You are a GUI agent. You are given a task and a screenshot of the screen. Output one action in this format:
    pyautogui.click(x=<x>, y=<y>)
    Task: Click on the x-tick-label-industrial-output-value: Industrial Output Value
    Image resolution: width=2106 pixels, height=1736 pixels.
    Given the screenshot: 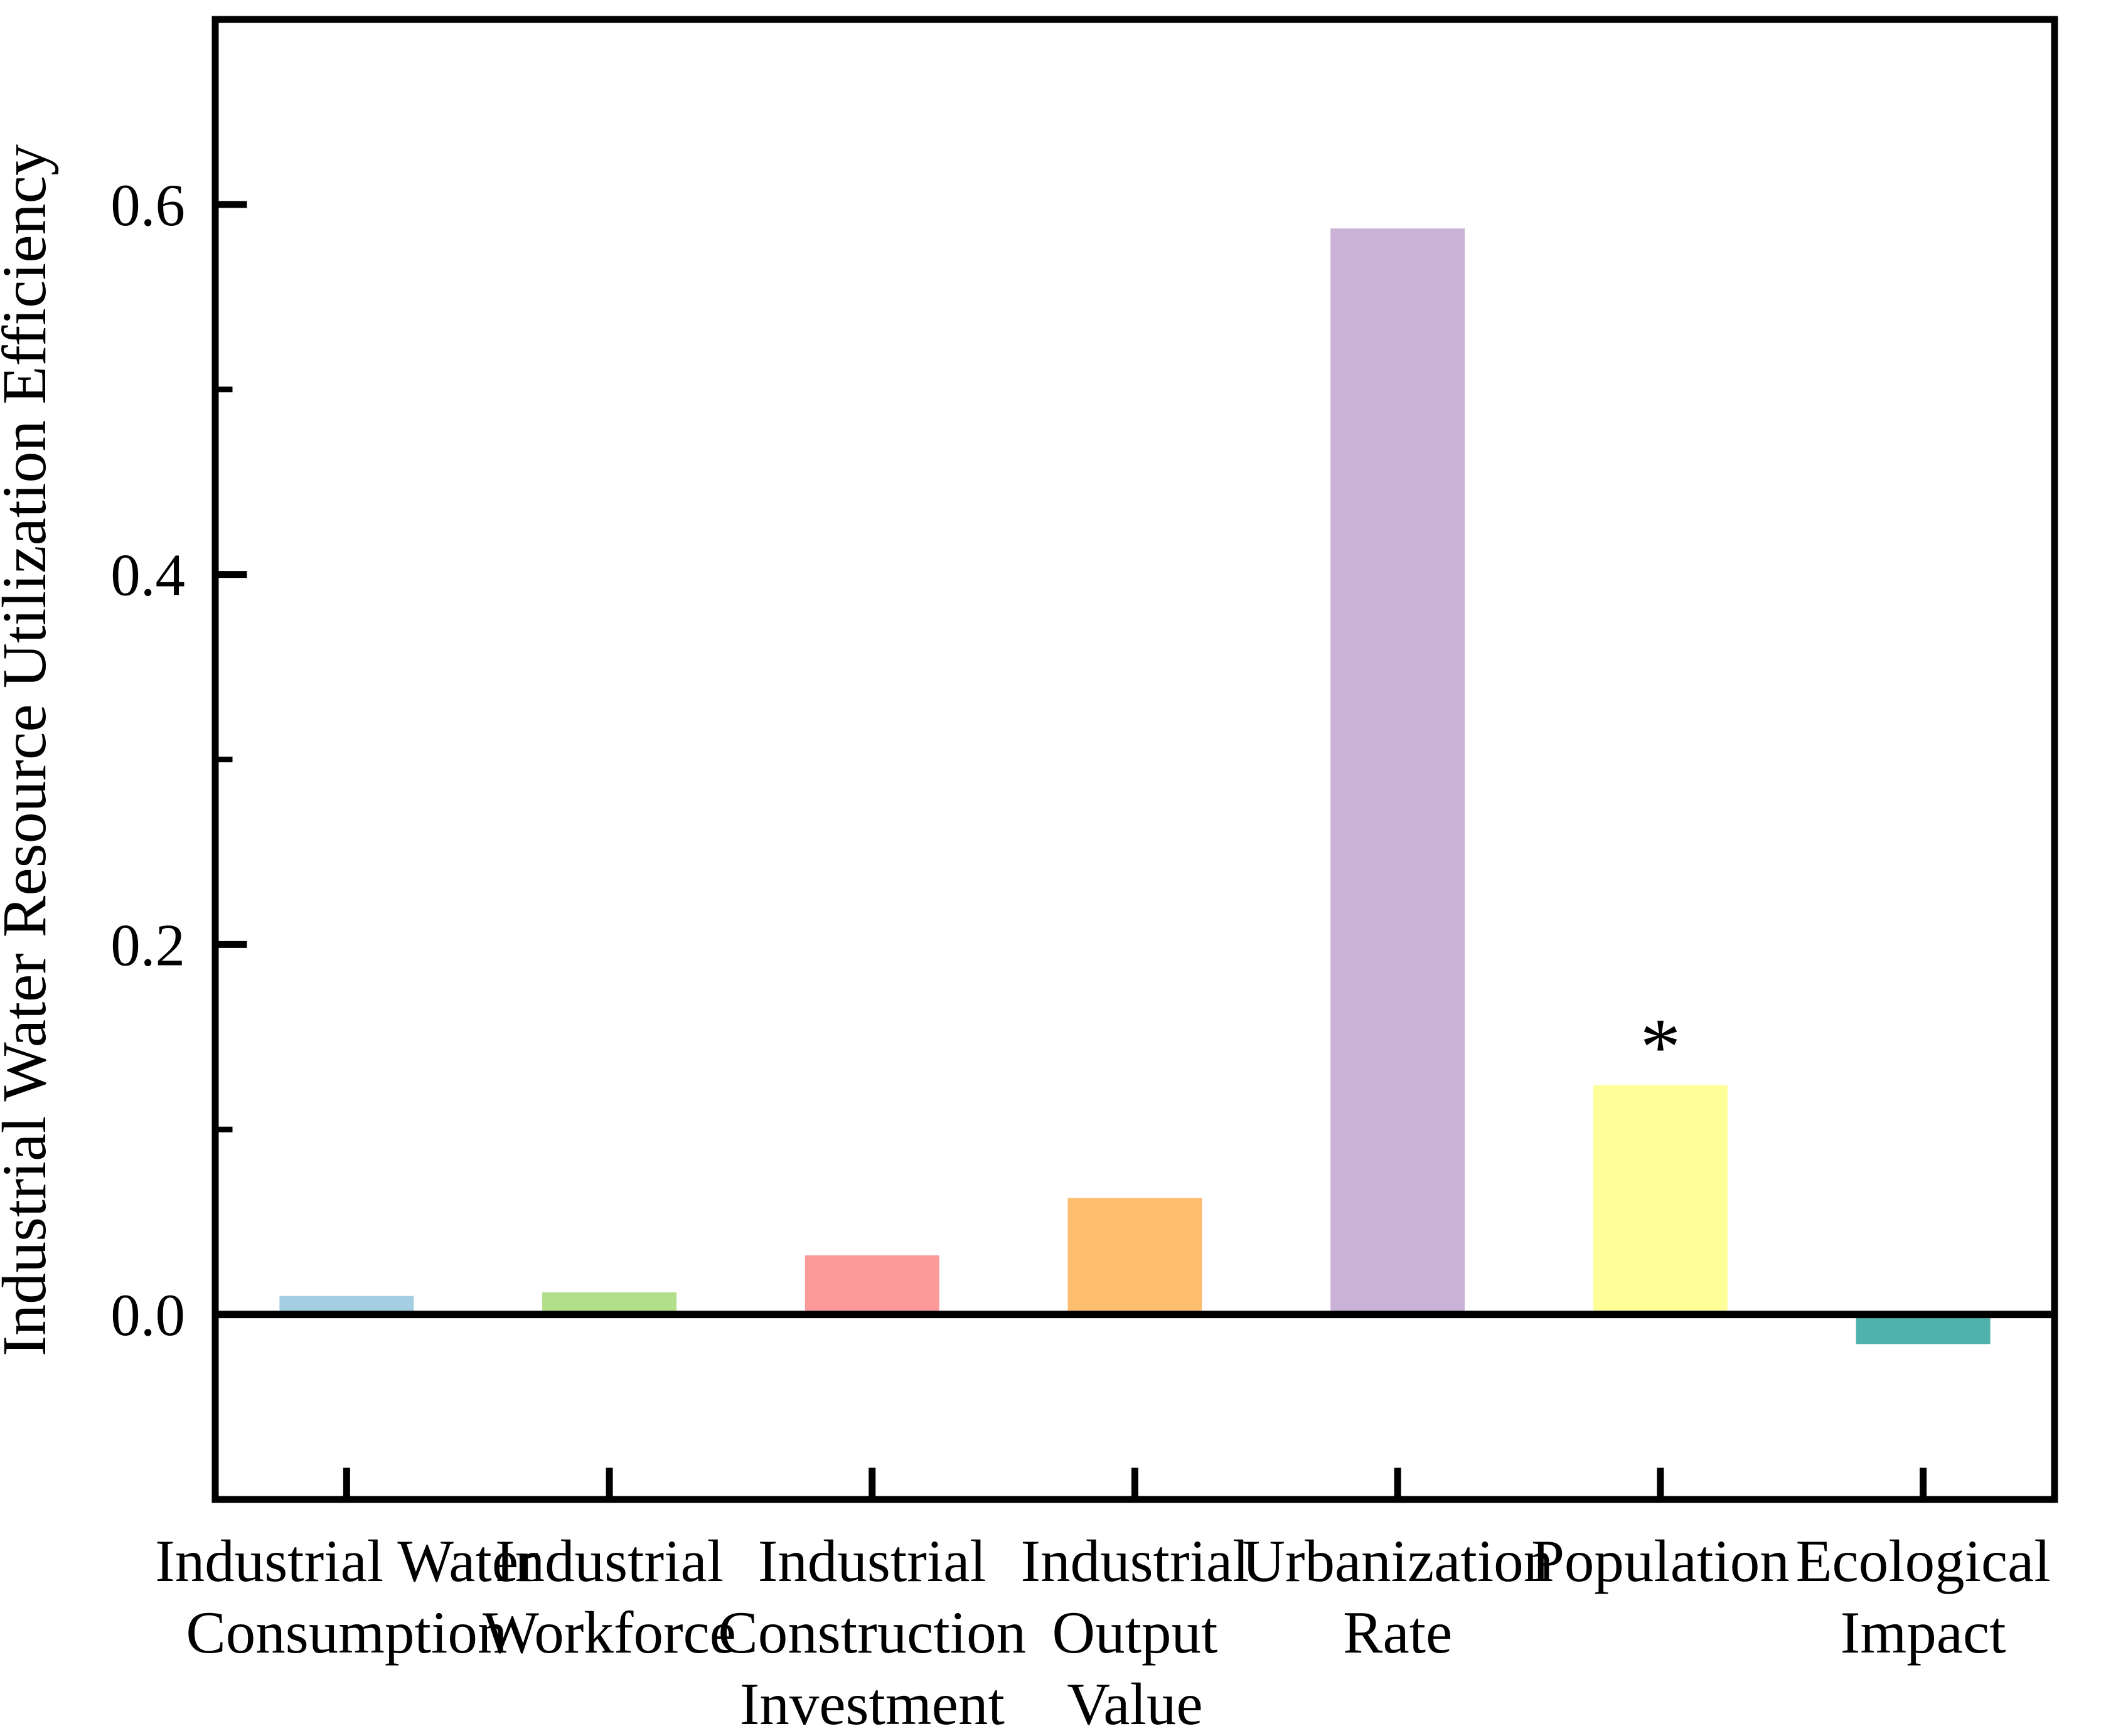 What is the action you would take?
    pyautogui.click(x=1134, y=1632)
    